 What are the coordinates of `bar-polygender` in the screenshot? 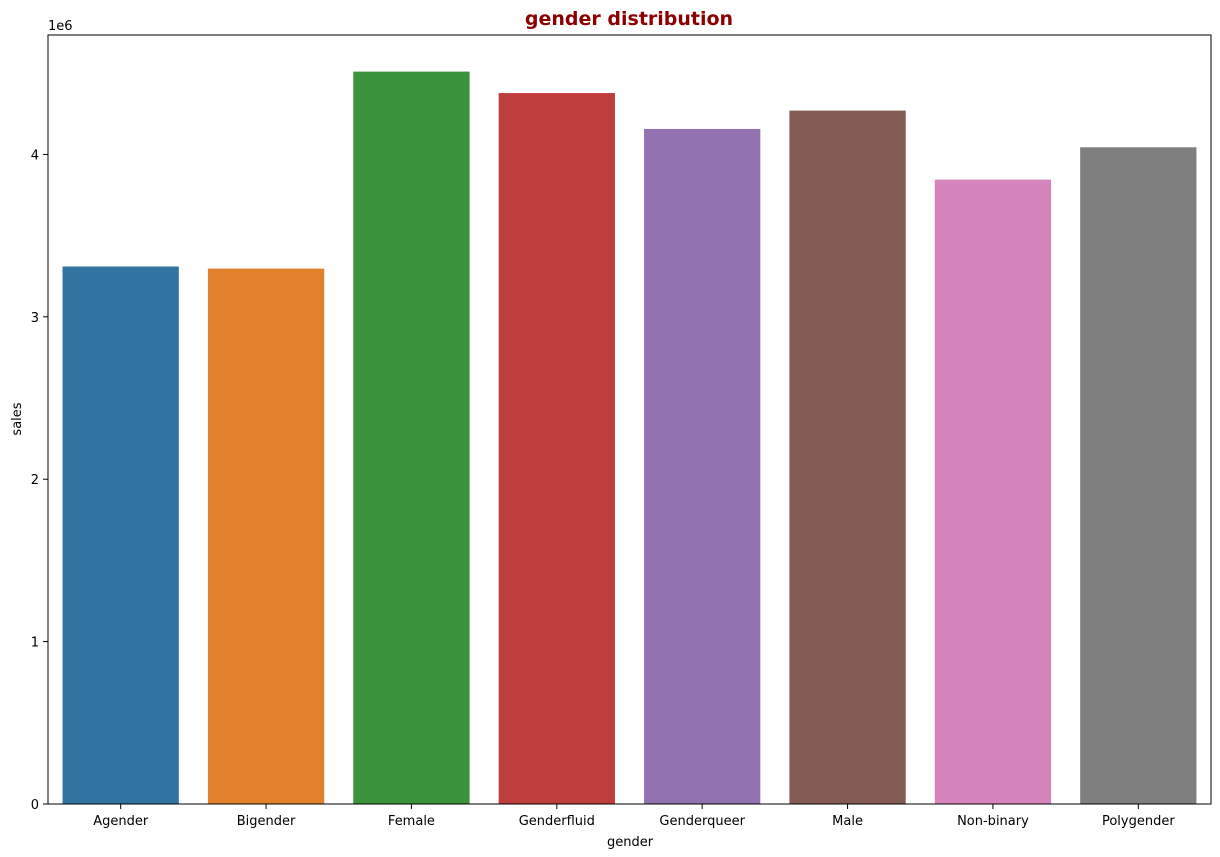 It's located at (1138, 476).